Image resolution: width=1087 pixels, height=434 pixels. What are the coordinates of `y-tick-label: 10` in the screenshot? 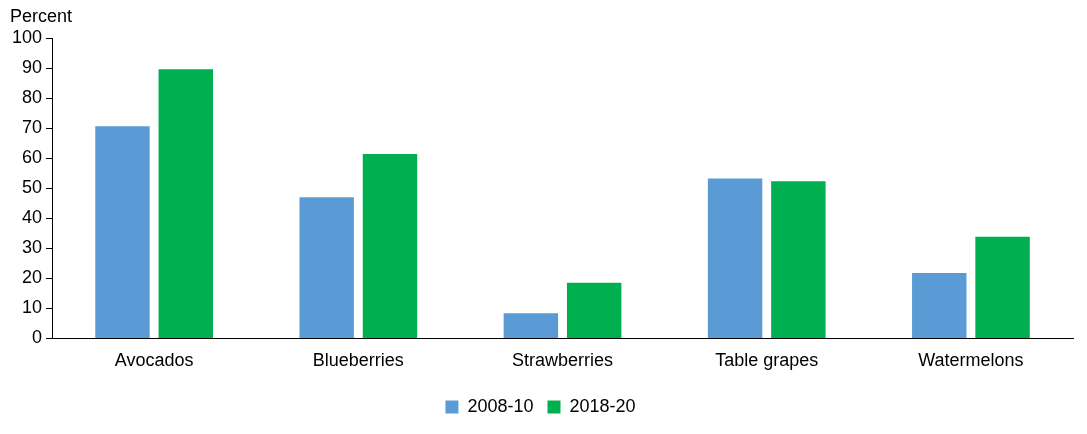 It's located at (32, 307).